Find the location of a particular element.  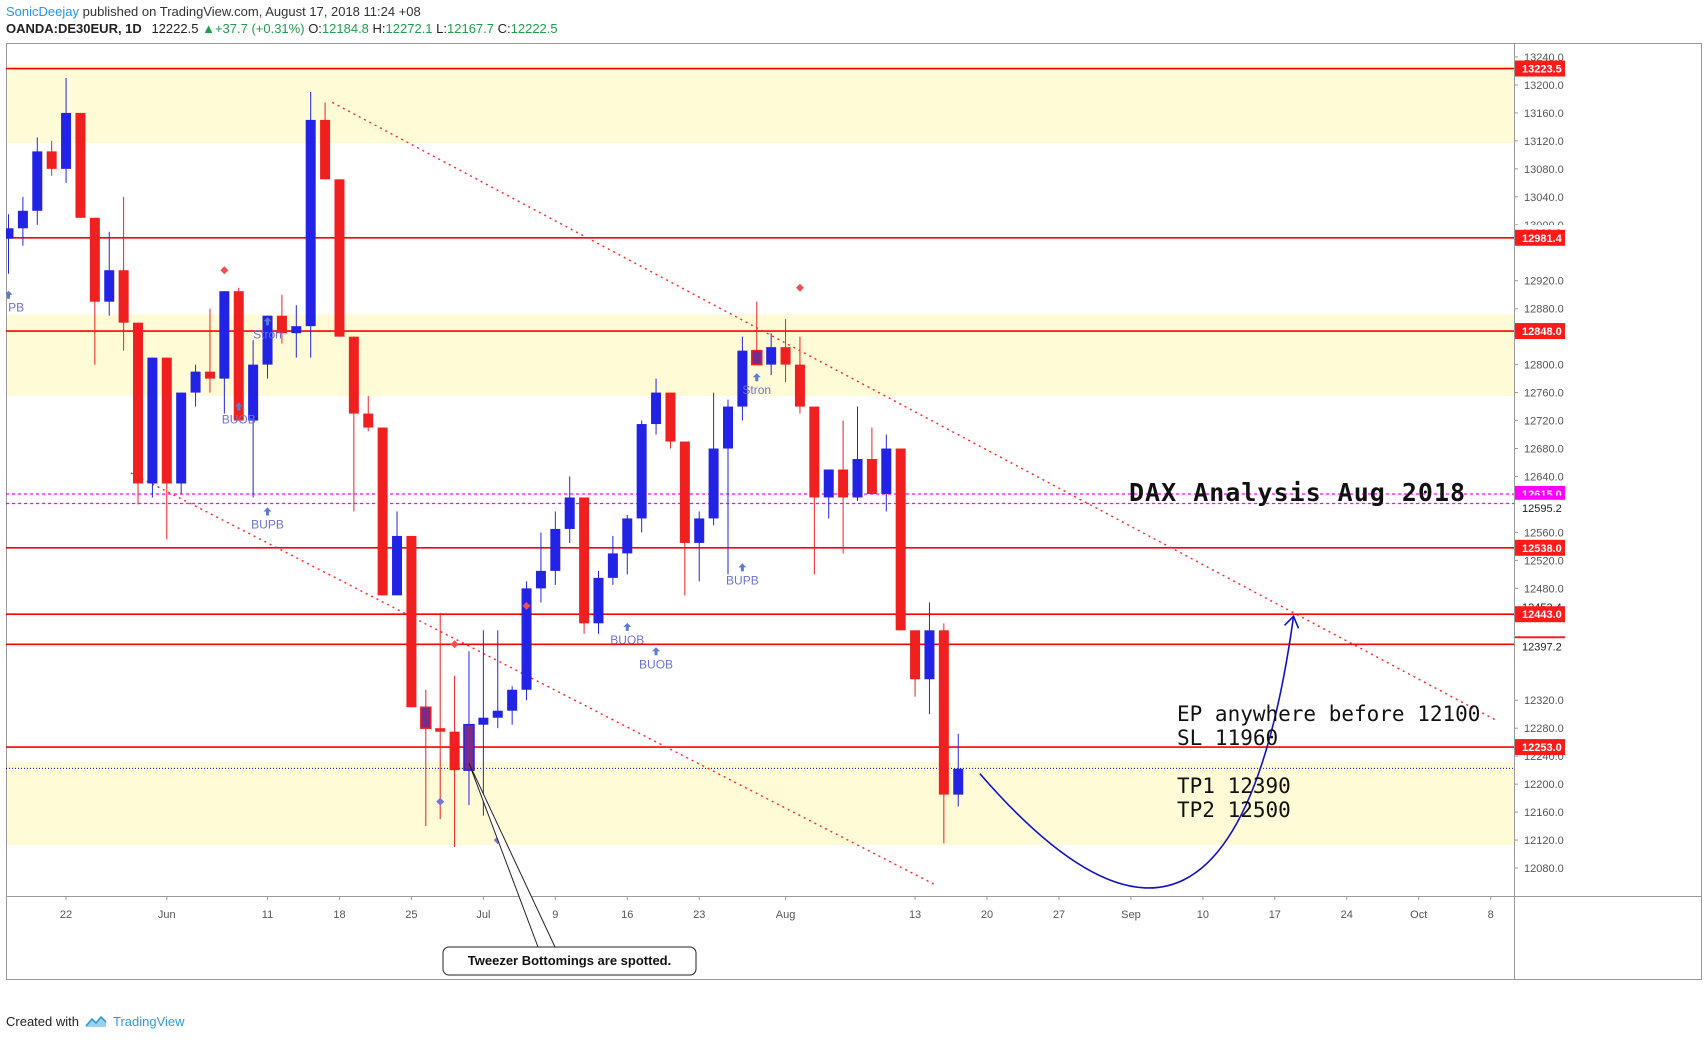

trade-plan-line: EP anywhere before 12100 is located at coordinates (1328, 714).